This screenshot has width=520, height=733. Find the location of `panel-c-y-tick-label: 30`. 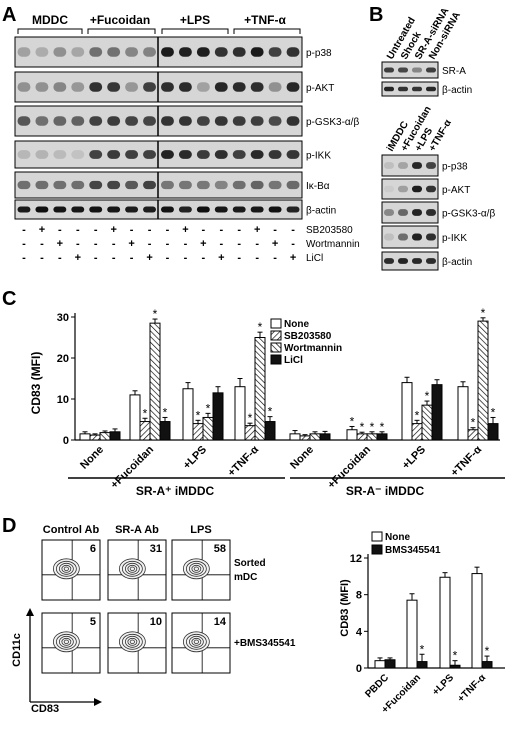

panel-c-y-tick-label: 30 is located at coordinates (63, 318).